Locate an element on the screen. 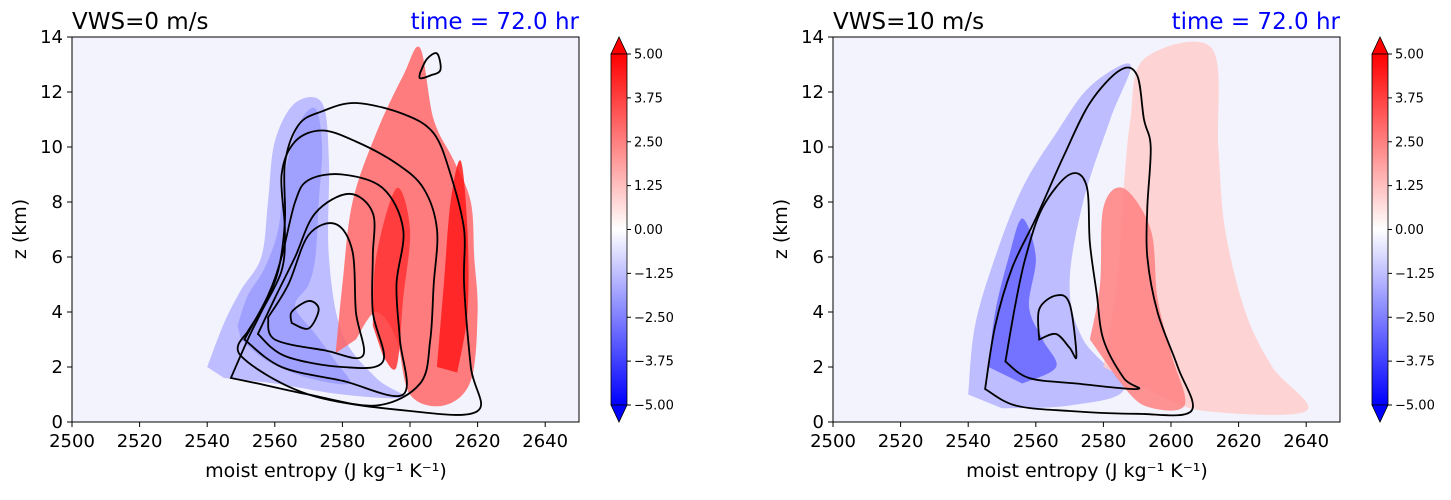 The image size is (1451, 500). filled-region-negative is located at coordinates (1022, 301).